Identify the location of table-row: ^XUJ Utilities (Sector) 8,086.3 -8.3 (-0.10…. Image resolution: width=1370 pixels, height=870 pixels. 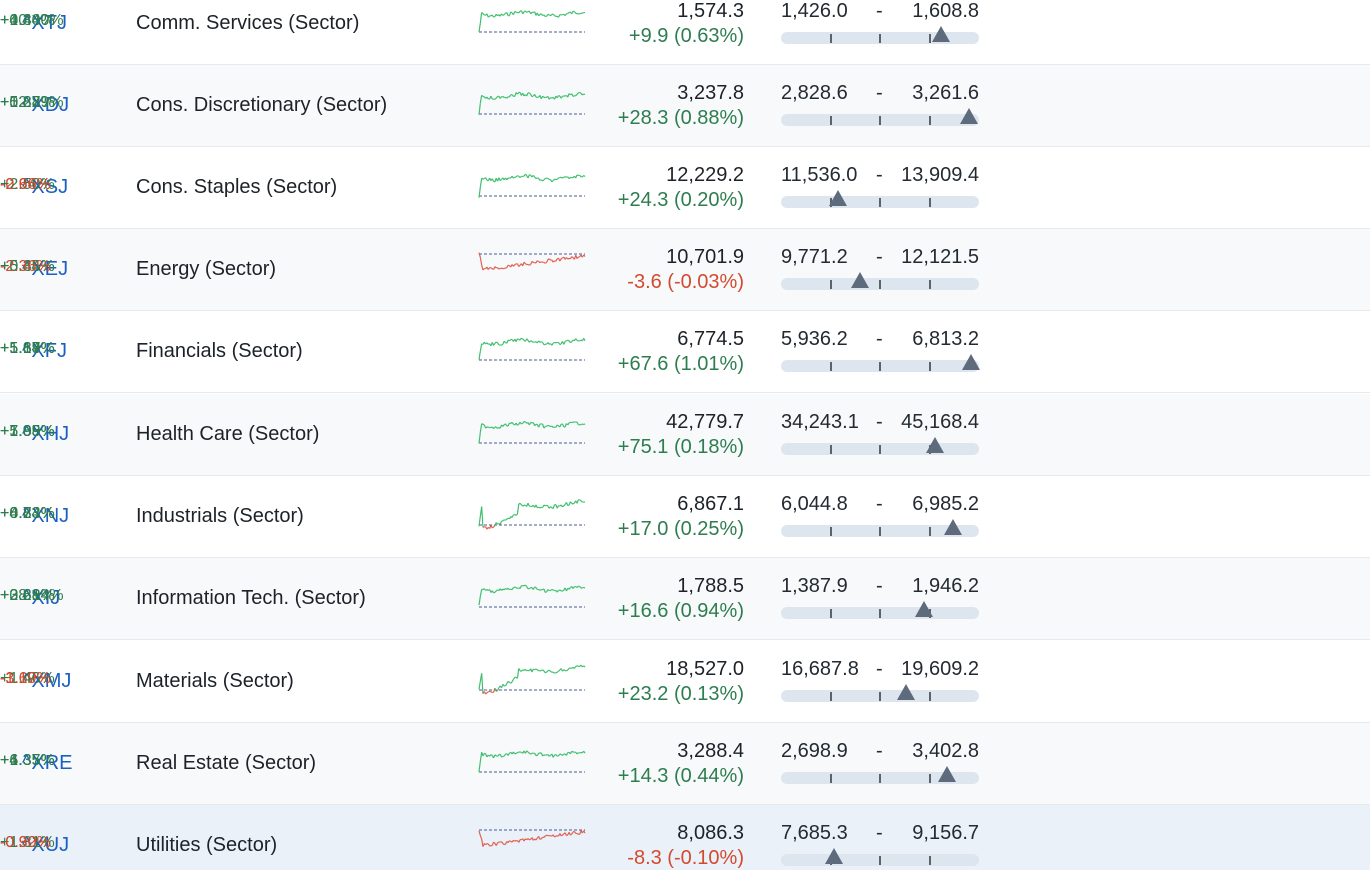
(685, 837).